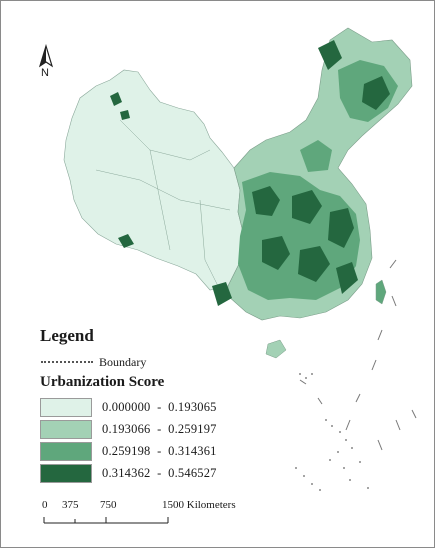  What do you see at coordinates (108, 505) in the screenshot?
I see `scale-label-750: 750` at bounding box center [108, 505].